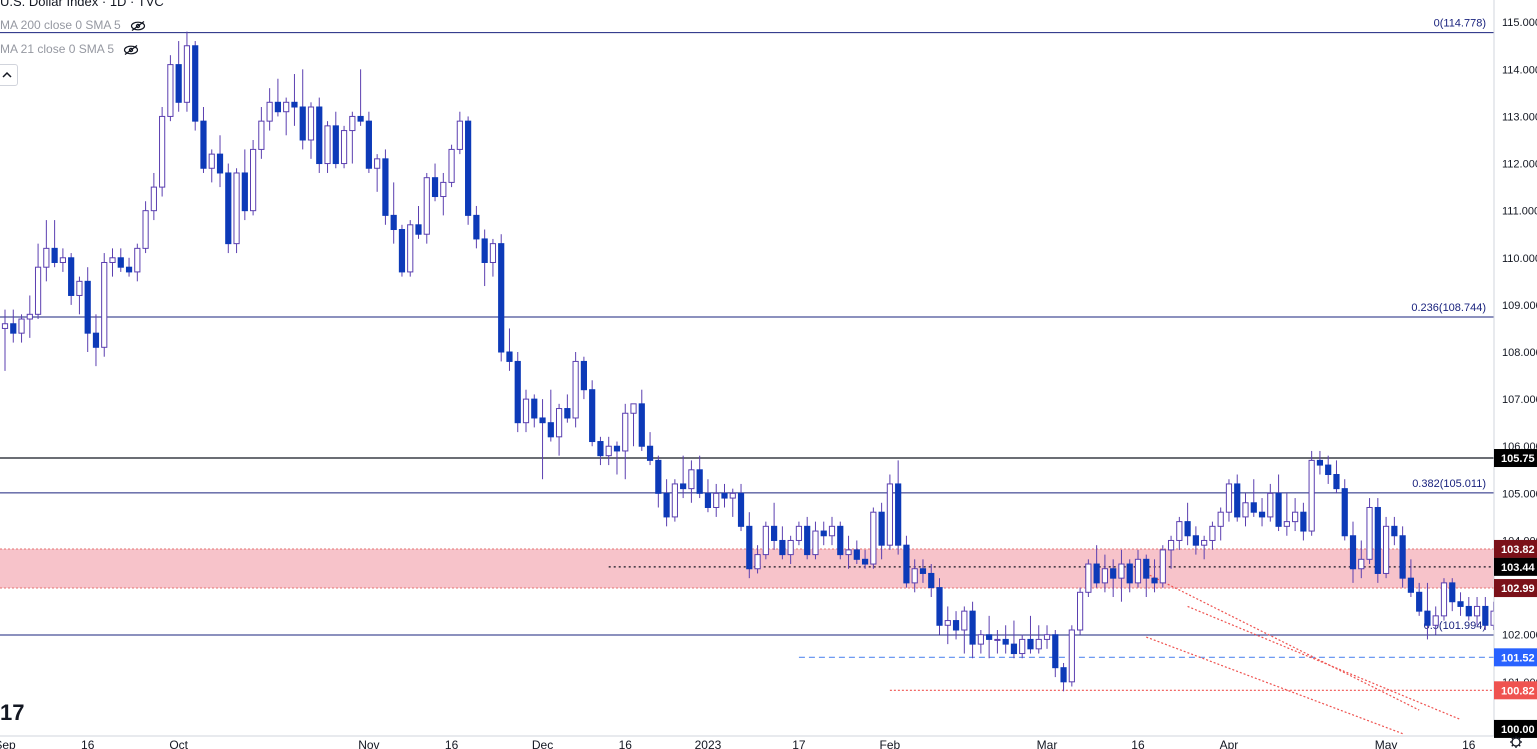  Describe the element at coordinates (82, 4) in the screenshot. I see `chart-legend-title: U.S. Dollar Index · 1D · TVC` at that location.